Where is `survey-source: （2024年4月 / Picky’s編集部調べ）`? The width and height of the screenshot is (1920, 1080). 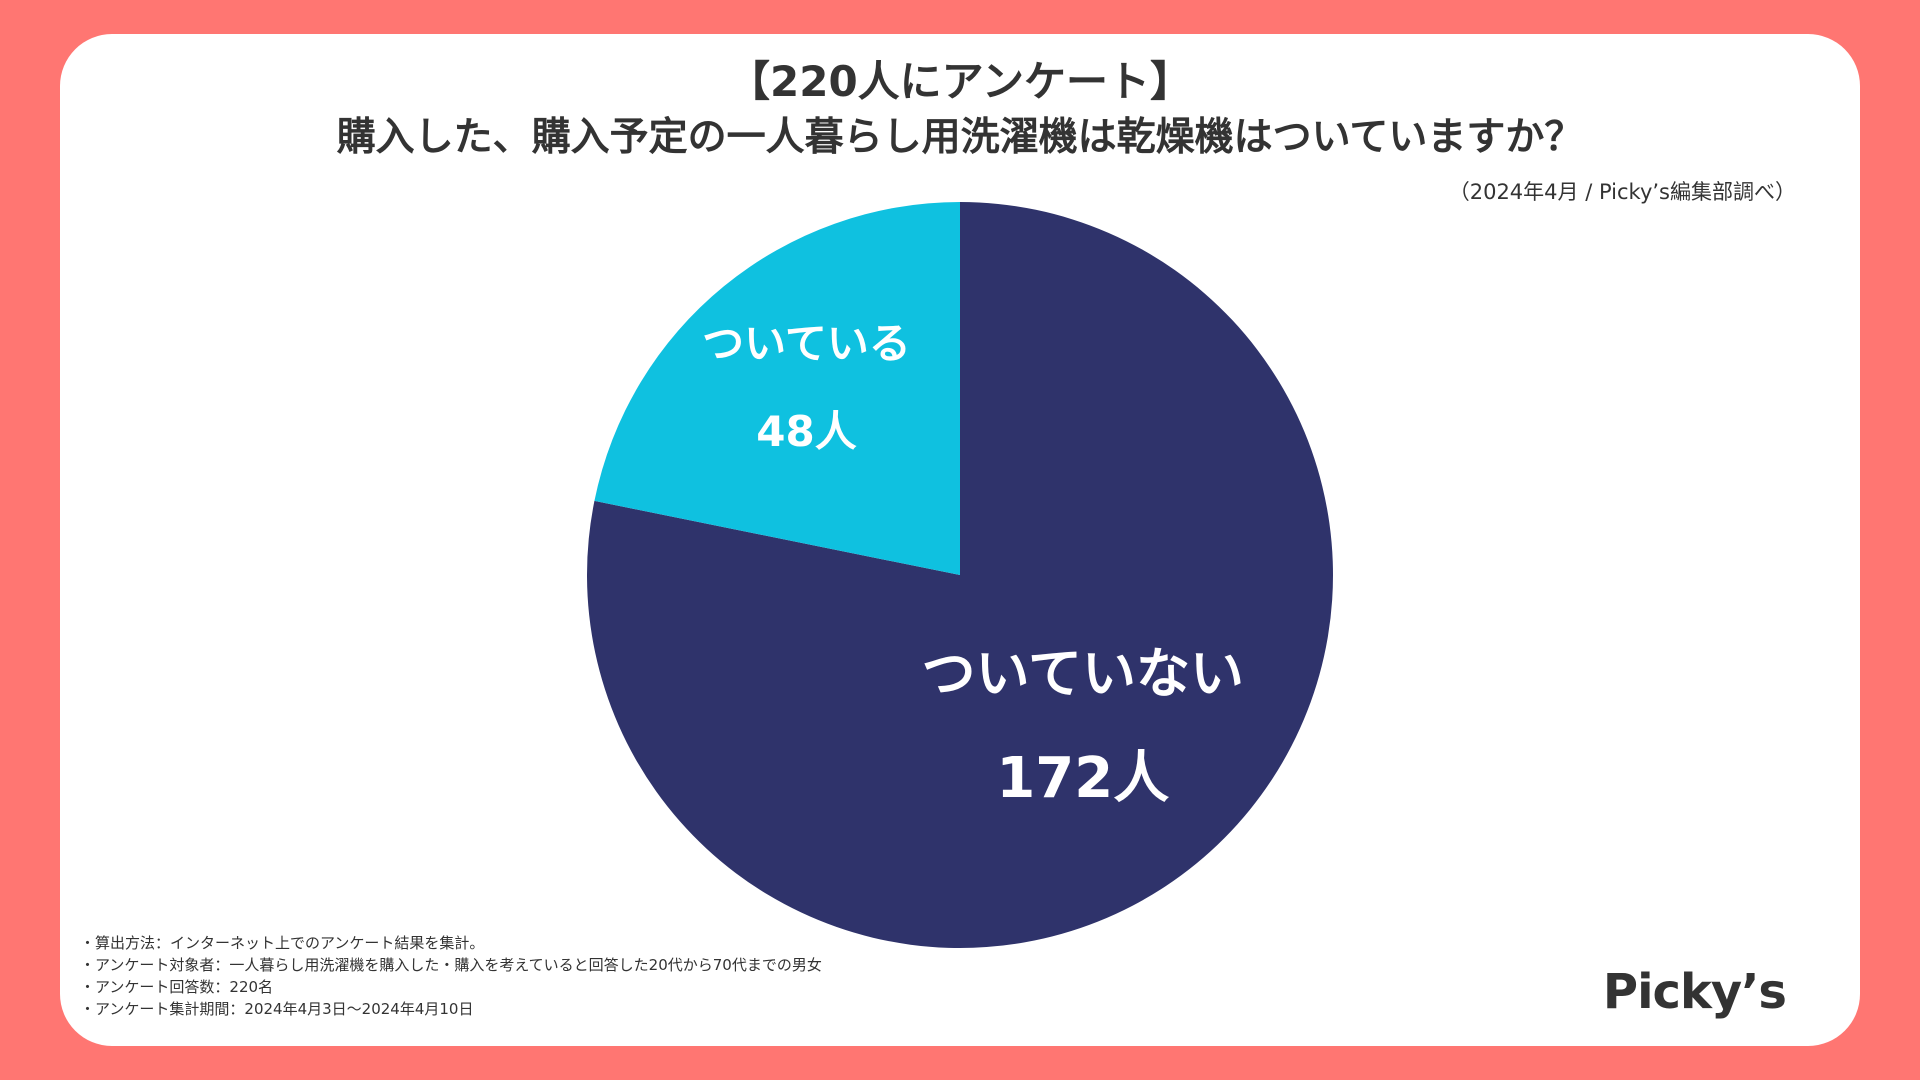 survey-source: （2024年4月 / Picky’s編集部調べ） is located at coordinates (1622, 192).